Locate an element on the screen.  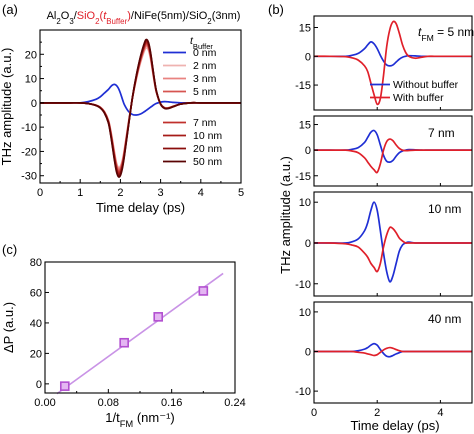
legend-entry: 10 nm is located at coordinates (207, 136).